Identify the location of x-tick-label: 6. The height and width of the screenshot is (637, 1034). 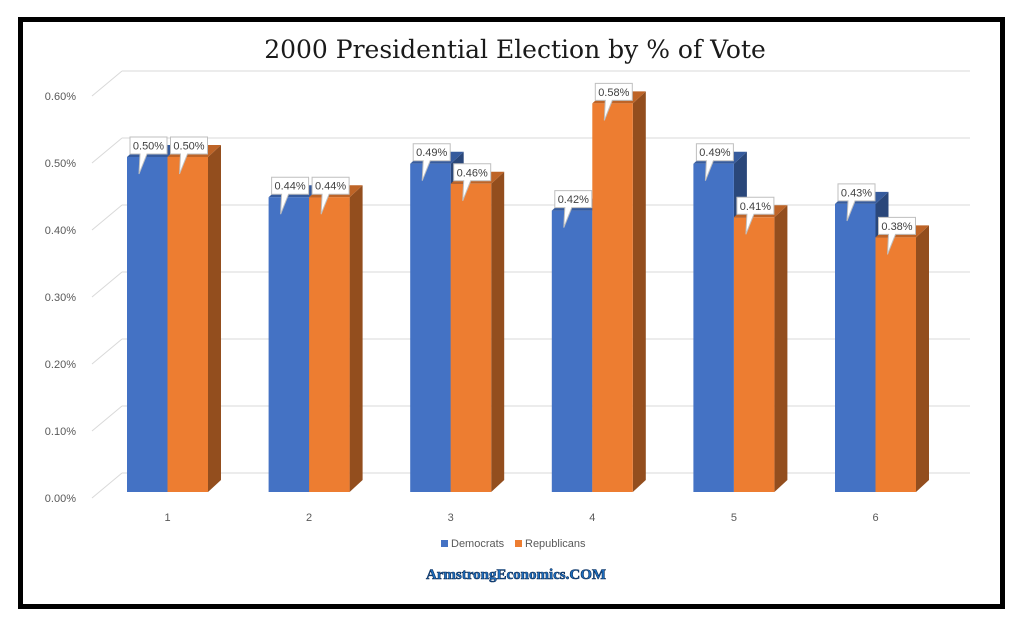
(875, 518).